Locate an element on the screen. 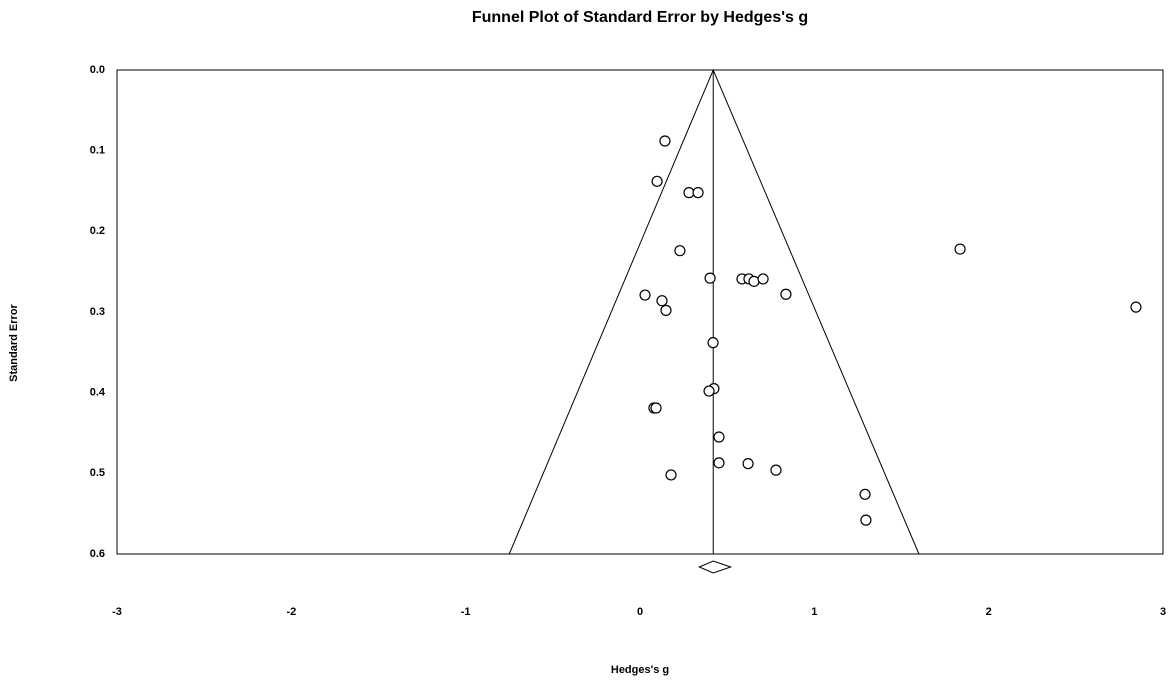  y-tick-label: 0.1 is located at coordinates (97, 151).